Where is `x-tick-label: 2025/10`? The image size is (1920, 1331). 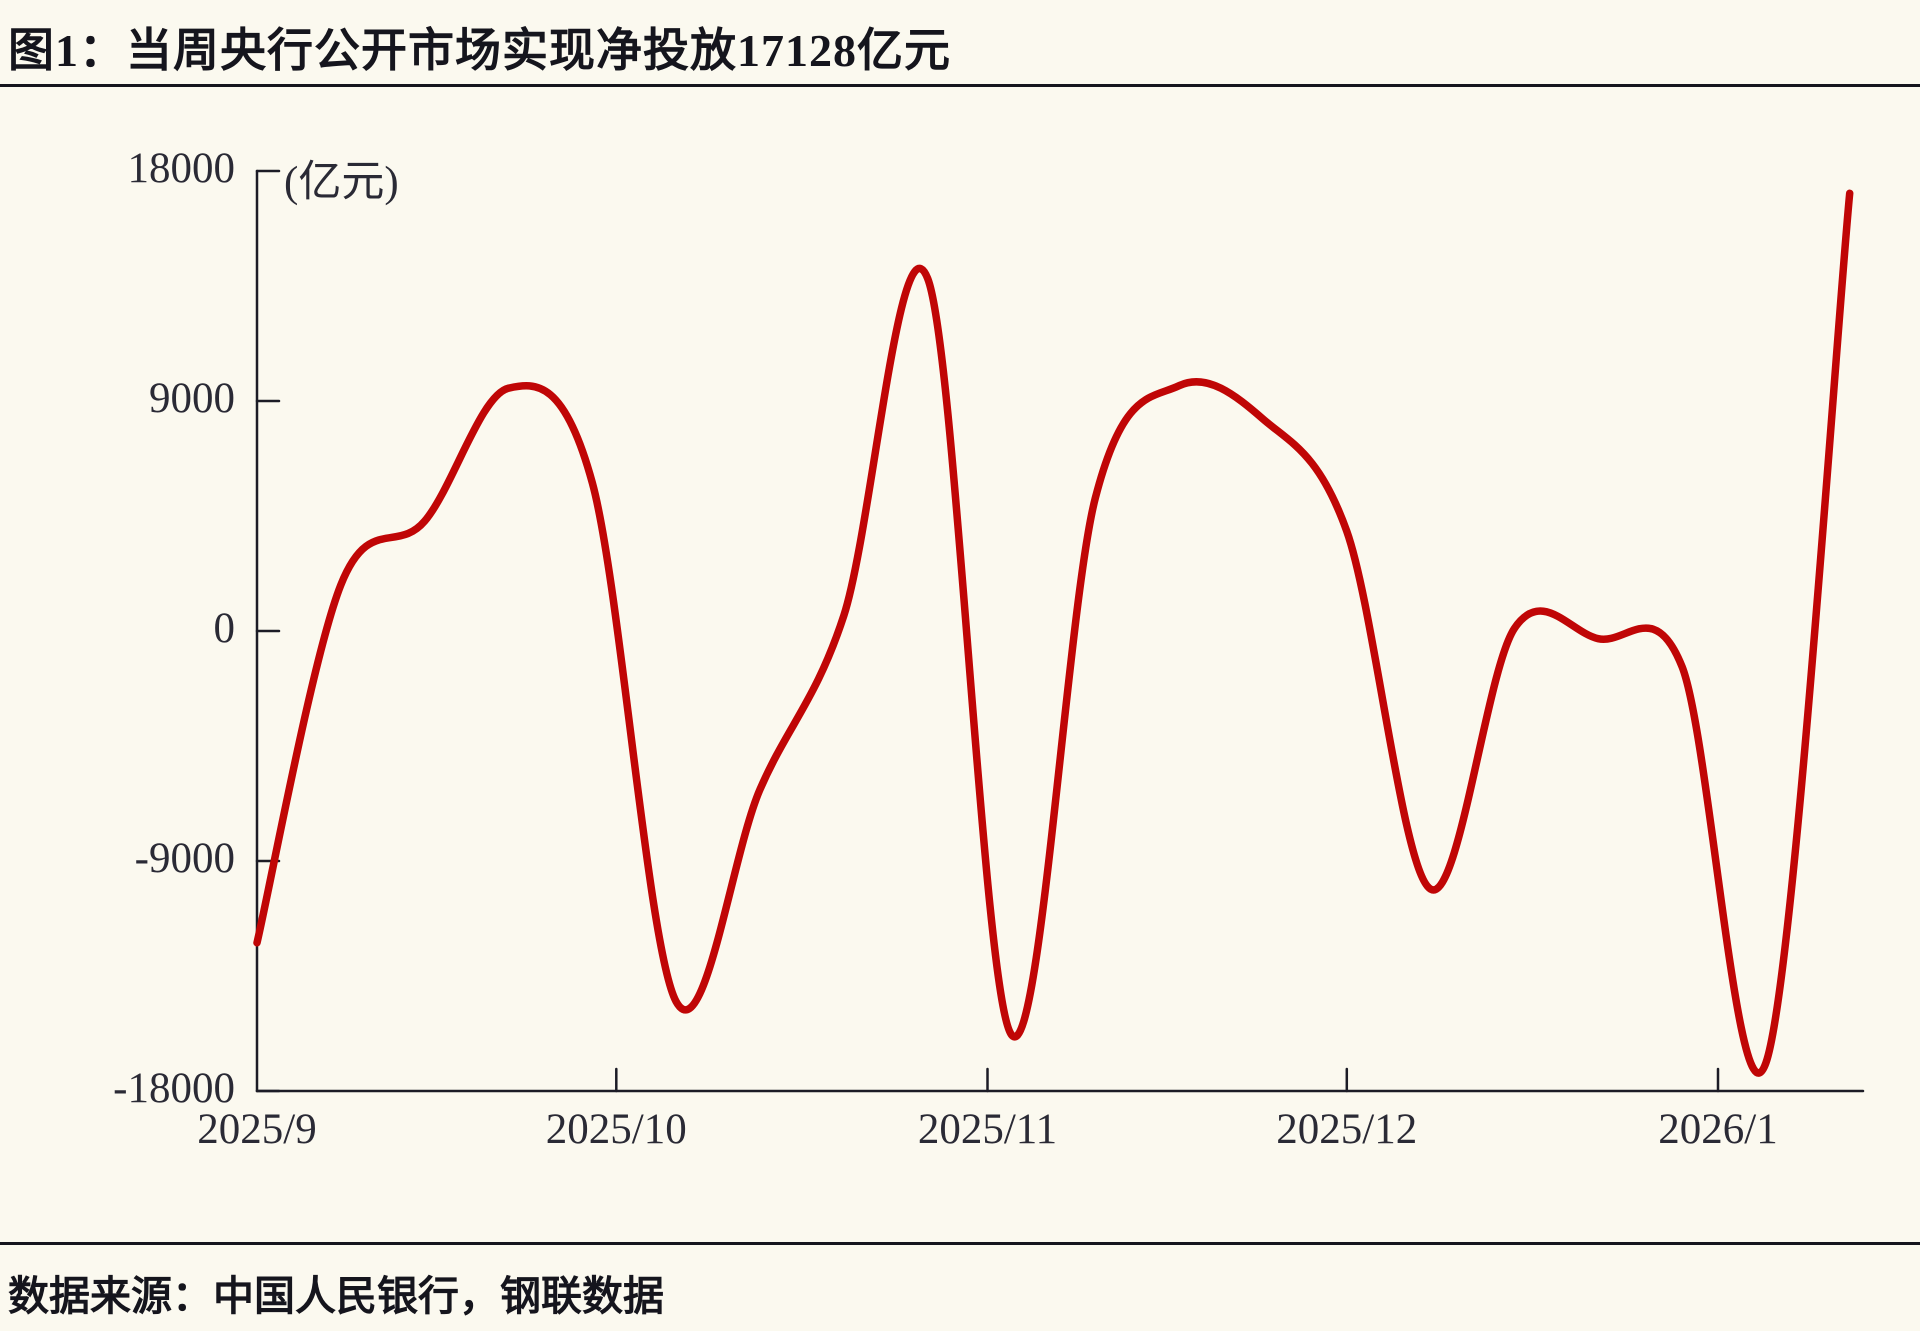 x-tick-label: 2025/10 is located at coordinates (616, 1129).